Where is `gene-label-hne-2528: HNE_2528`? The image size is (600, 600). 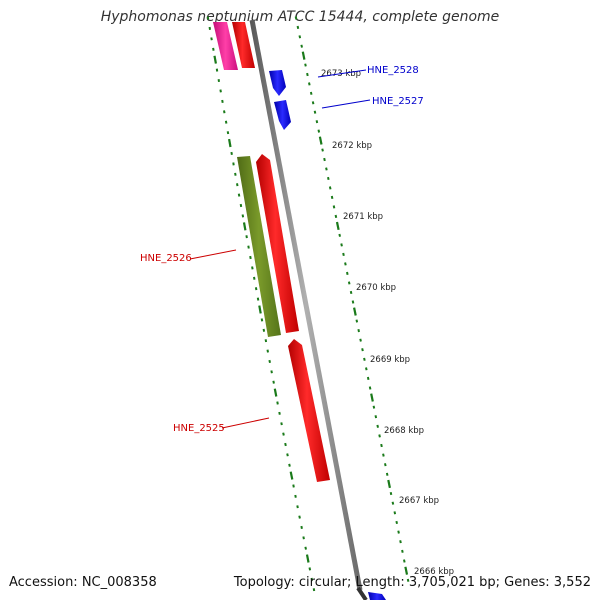 gene-label-hne-2528: HNE_2528 is located at coordinates (393, 70).